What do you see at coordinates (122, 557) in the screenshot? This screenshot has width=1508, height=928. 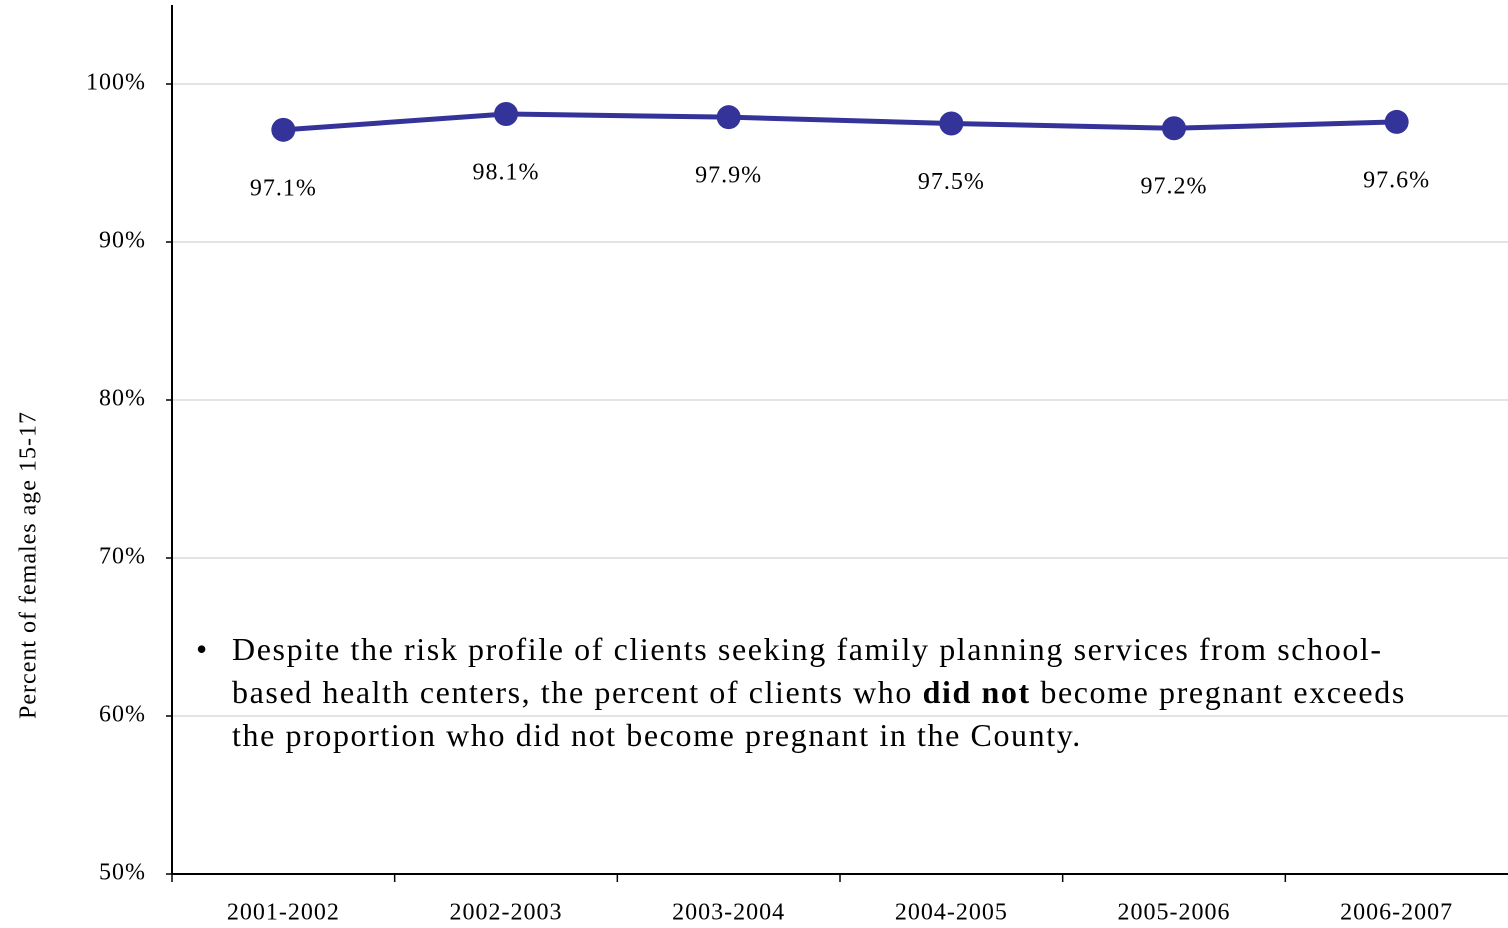 I see `y-tick-label: 70%` at bounding box center [122, 557].